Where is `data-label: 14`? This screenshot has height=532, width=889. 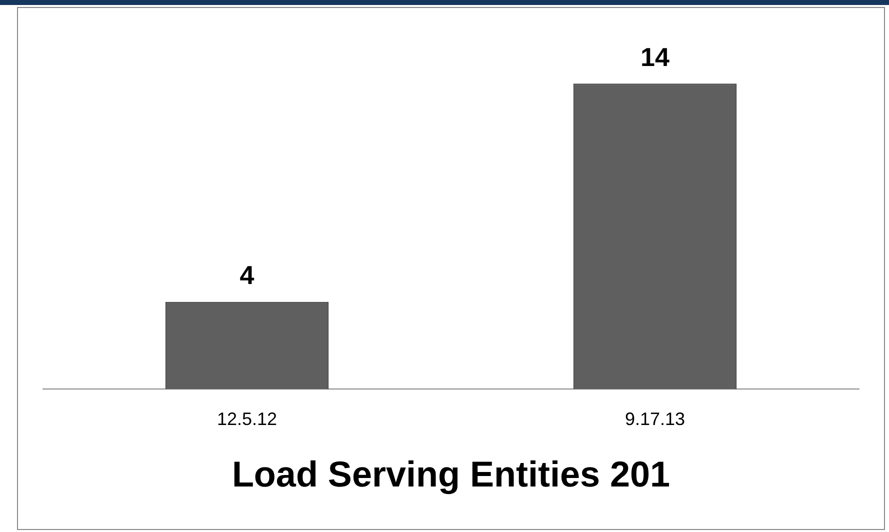
data-label: 14 is located at coordinates (655, 57).